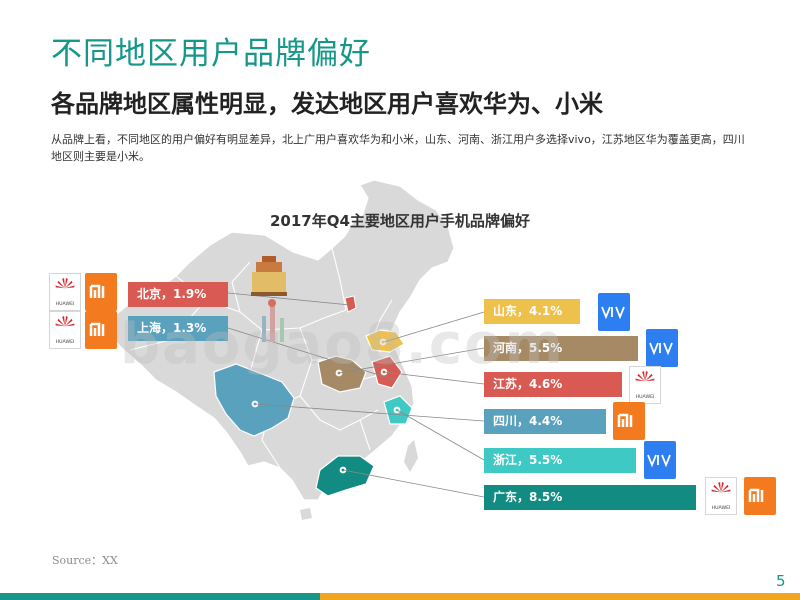  Describe the element at coordinates (172, 294) in the screenshot. I see `region-label: 北京，1.9%` at that location.